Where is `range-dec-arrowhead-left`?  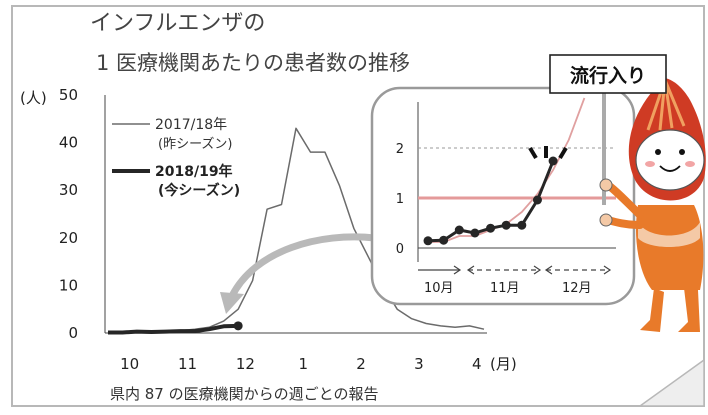 range-dec-arrowhead-left is located at coordinates (548, 270).